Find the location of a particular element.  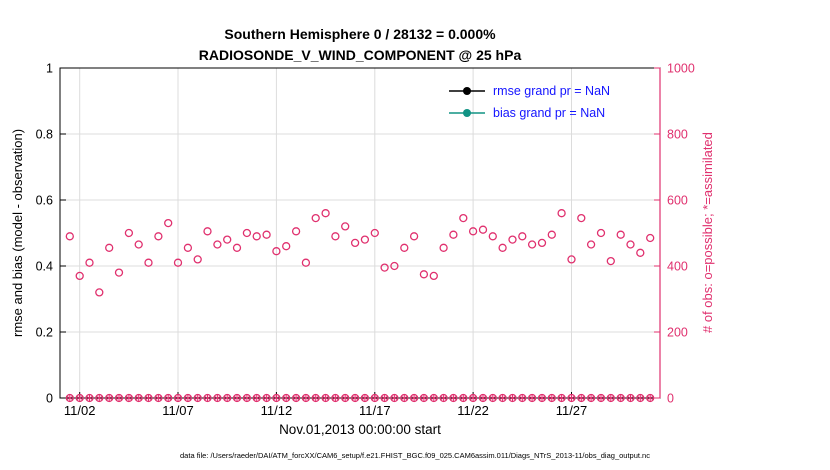

svg-text: 11/12 is located at coordinates (277, 410).